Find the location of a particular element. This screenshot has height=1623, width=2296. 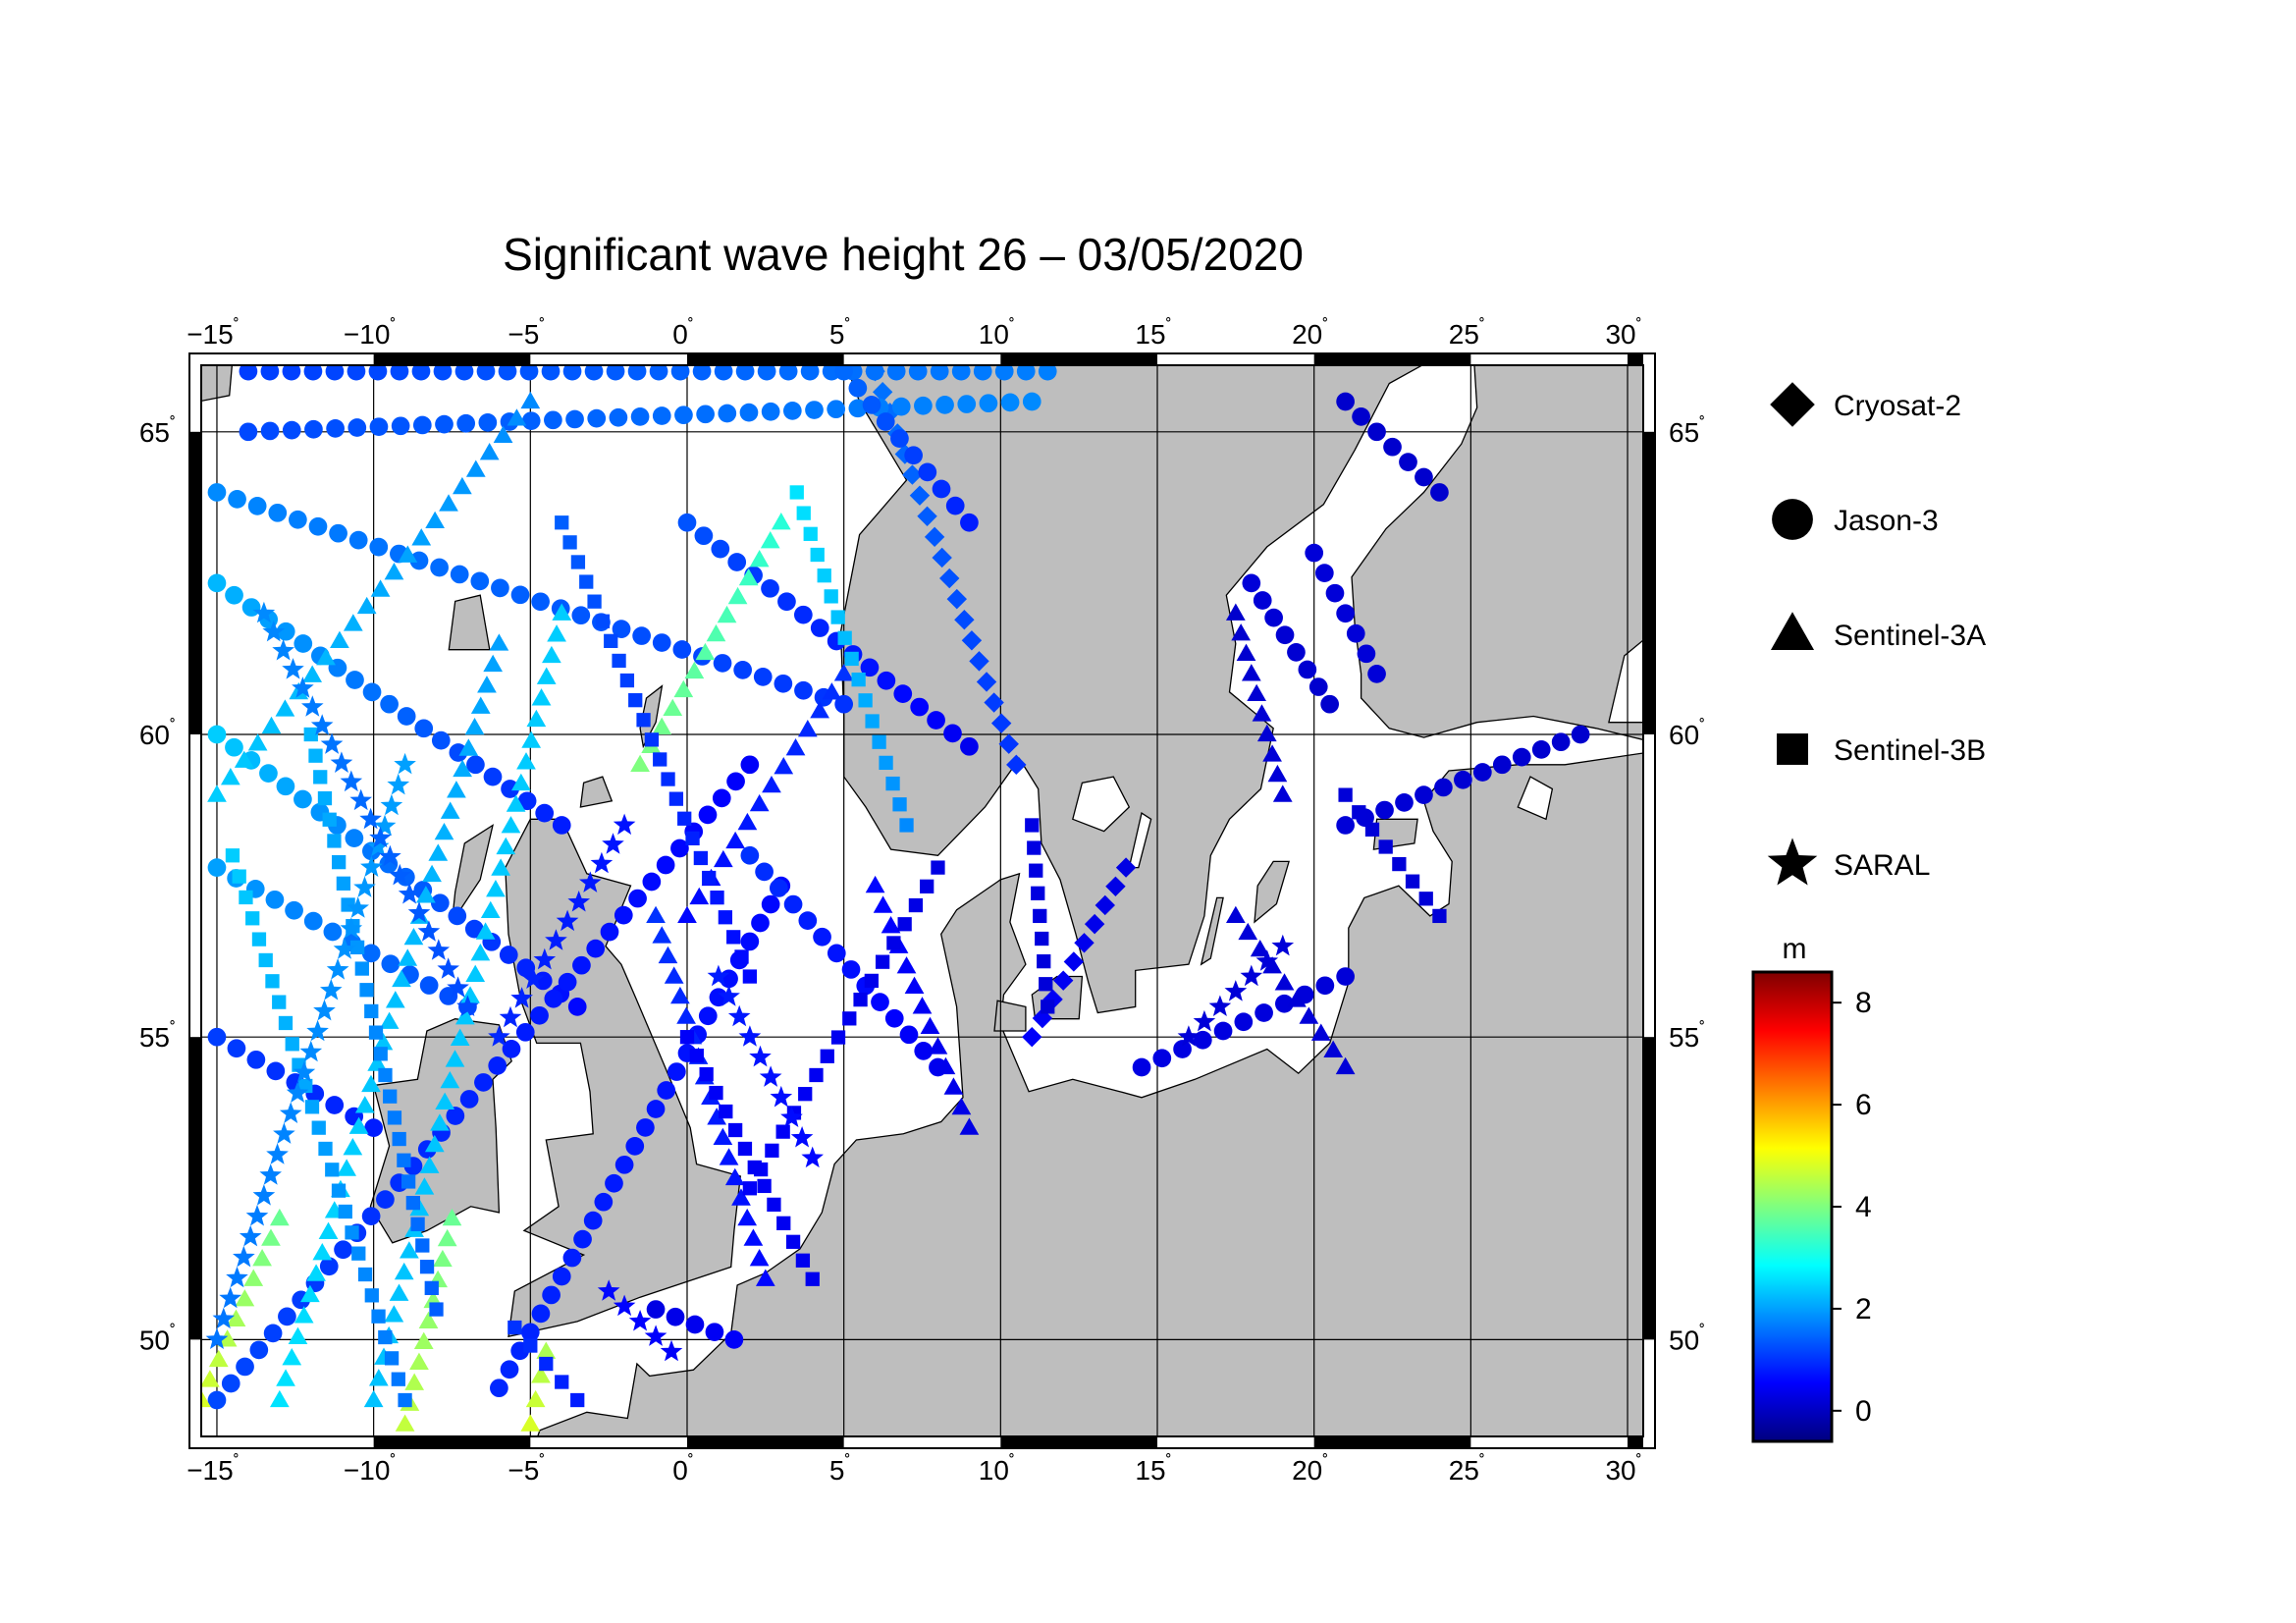

lat-tick-label-left: 50˚ is located at coordinates (157, 1338).